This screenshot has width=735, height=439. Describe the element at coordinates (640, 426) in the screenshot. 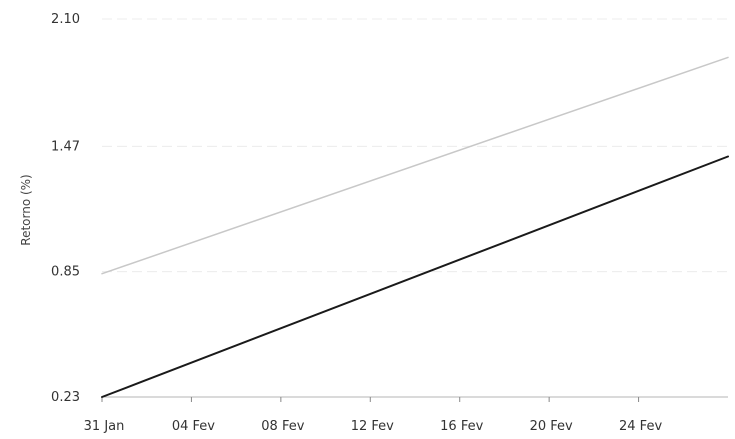

I see `x-tick-label: 24 Fev` at that location.